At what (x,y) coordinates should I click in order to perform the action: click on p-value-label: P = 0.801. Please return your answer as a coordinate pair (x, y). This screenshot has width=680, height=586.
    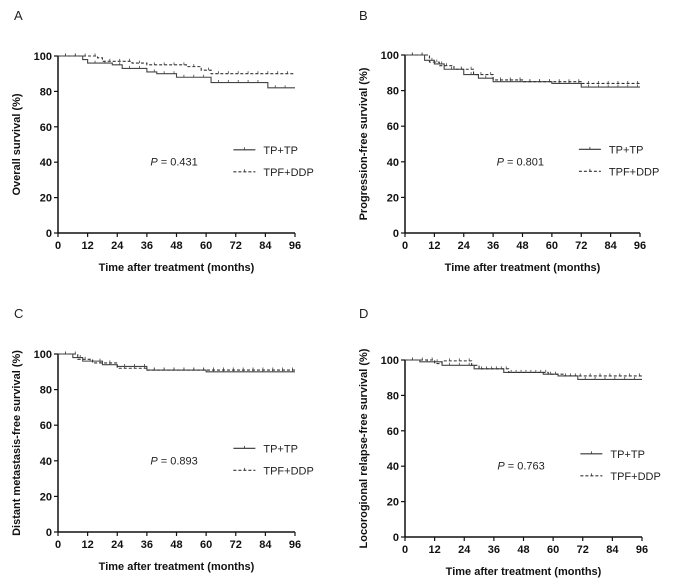
    Looking at the image, I should click on (520, 162).